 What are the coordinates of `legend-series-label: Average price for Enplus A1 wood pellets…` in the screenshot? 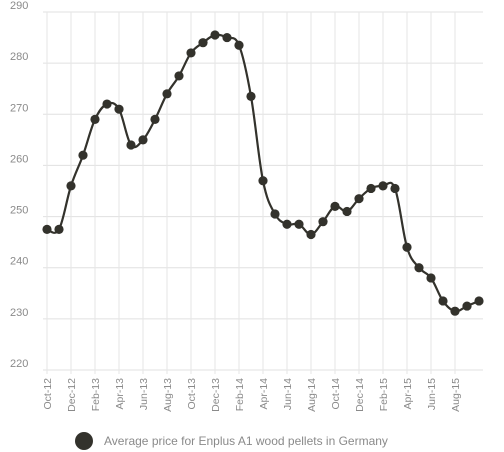 It's located at (246, 441).